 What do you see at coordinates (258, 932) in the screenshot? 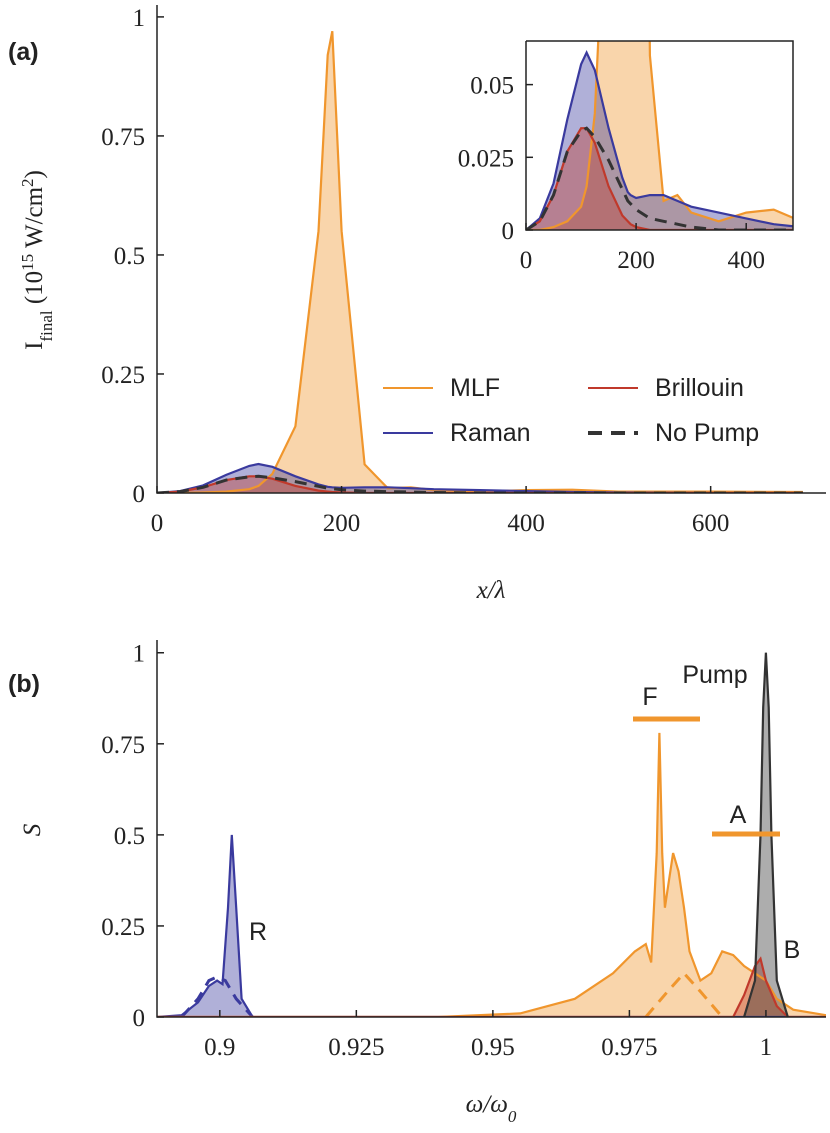
I see `annotation: R` at bounding box center [258, 932].